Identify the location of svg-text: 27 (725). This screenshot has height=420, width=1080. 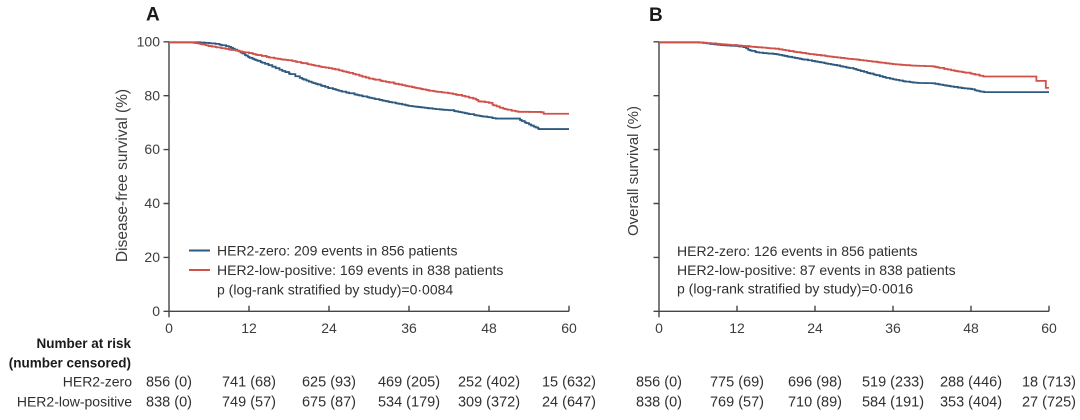
(1049, 403).